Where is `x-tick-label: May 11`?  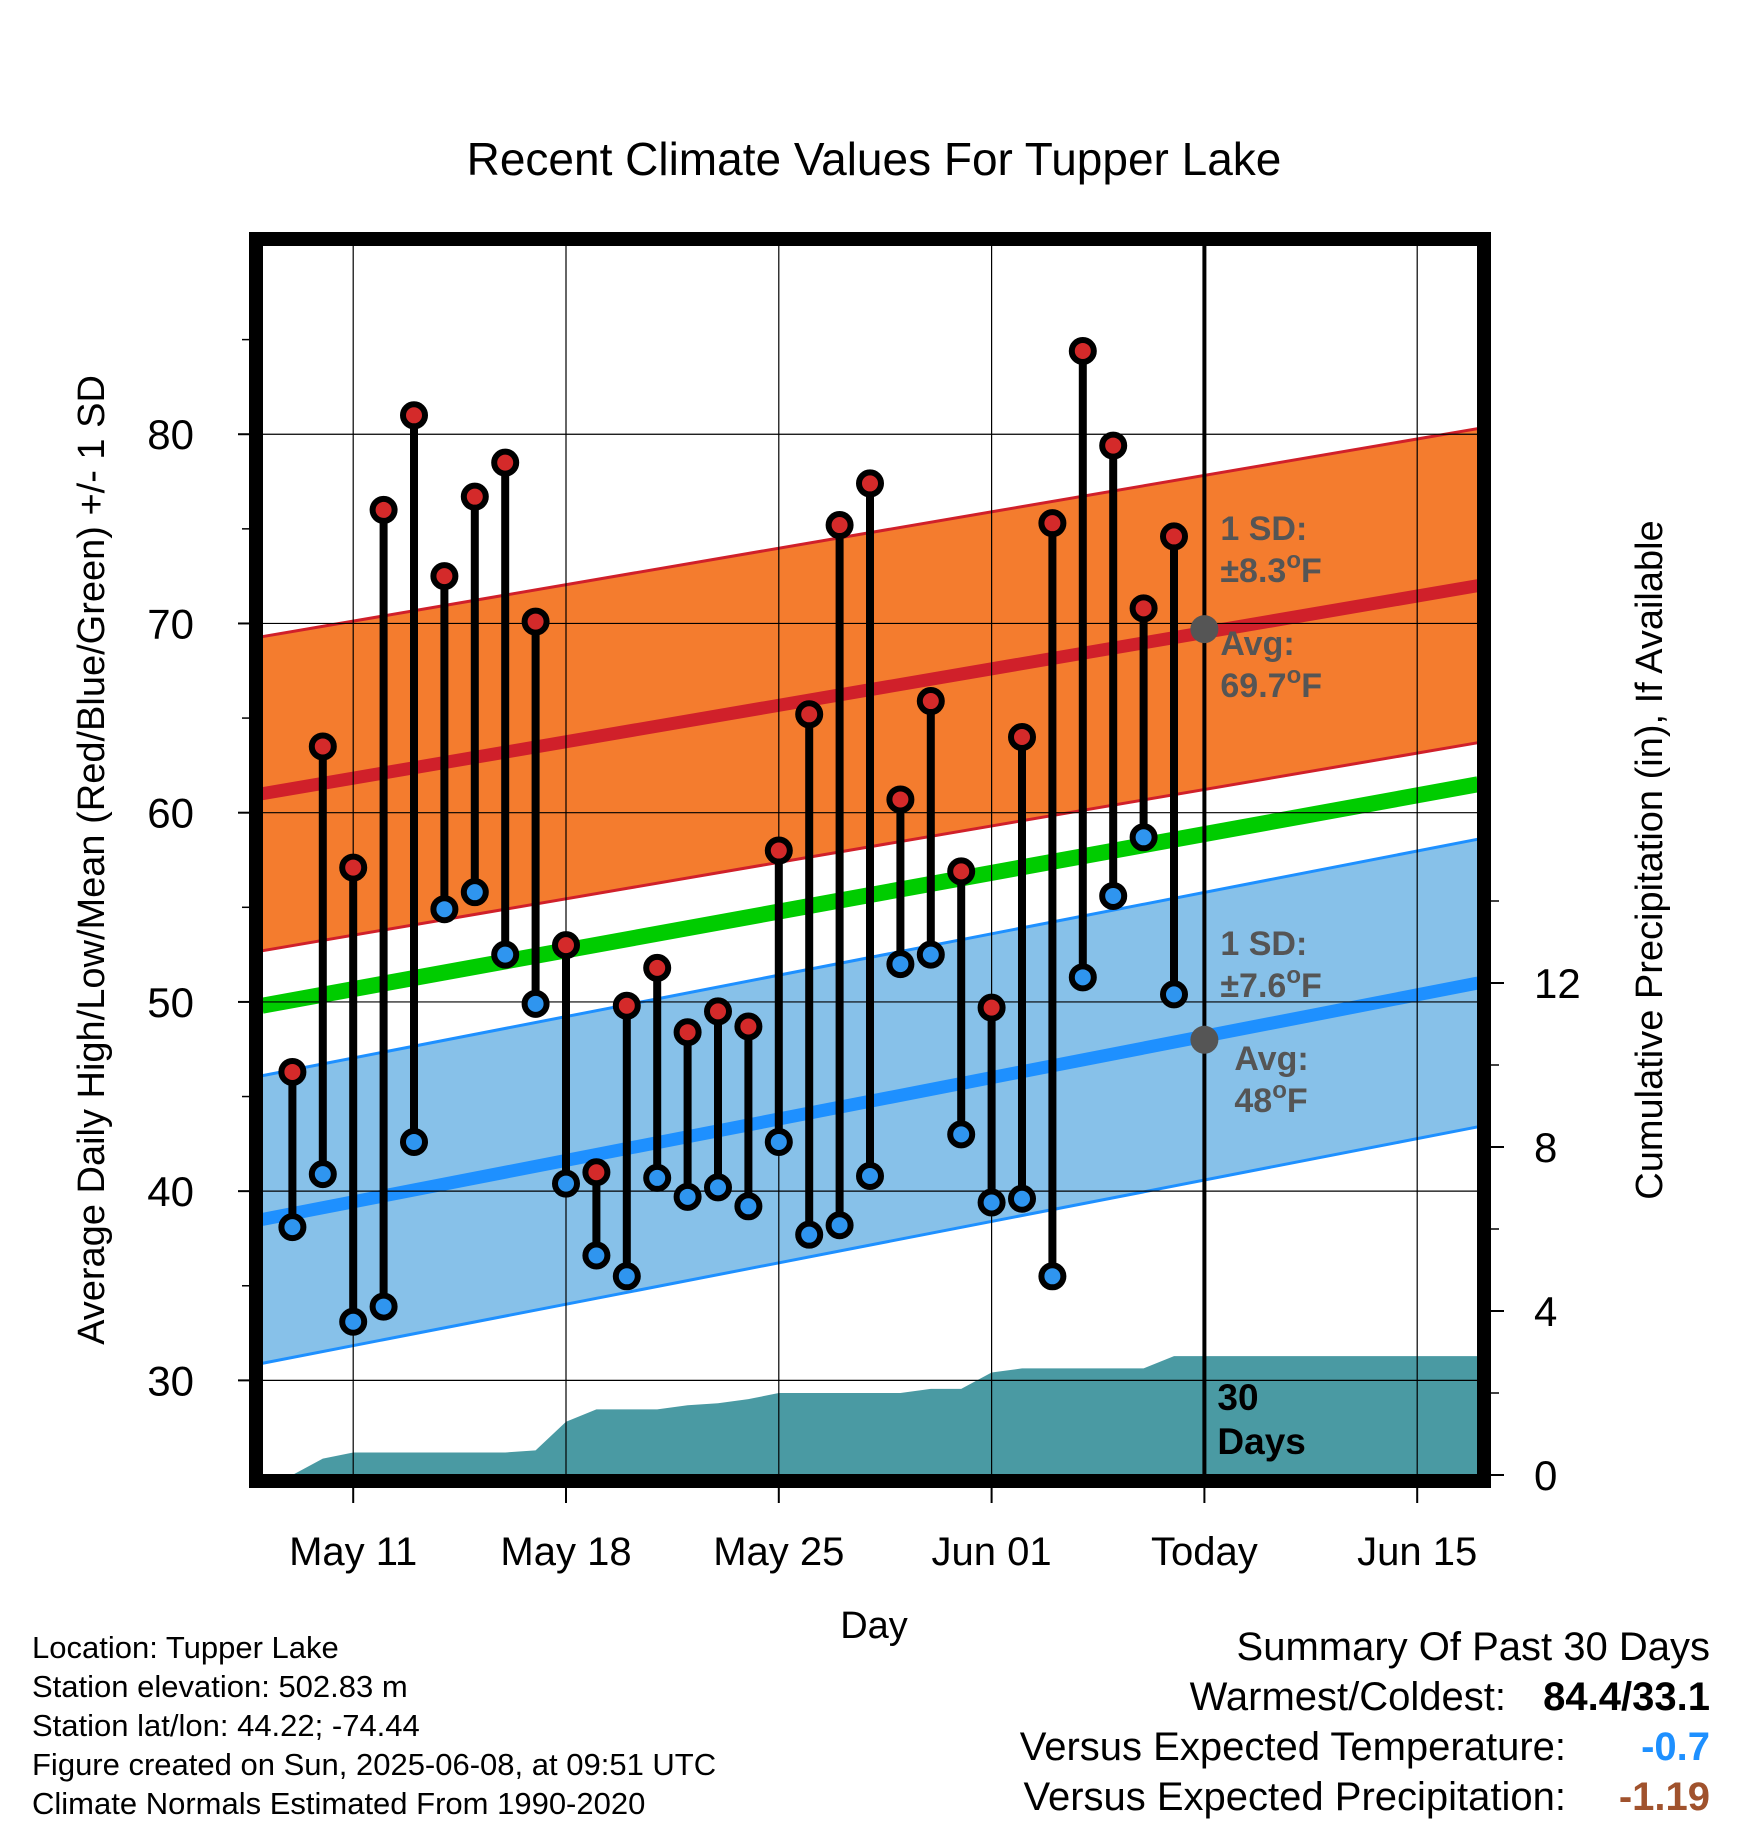
x-tick-label: May 11 is located at coordinates (353, 1552).